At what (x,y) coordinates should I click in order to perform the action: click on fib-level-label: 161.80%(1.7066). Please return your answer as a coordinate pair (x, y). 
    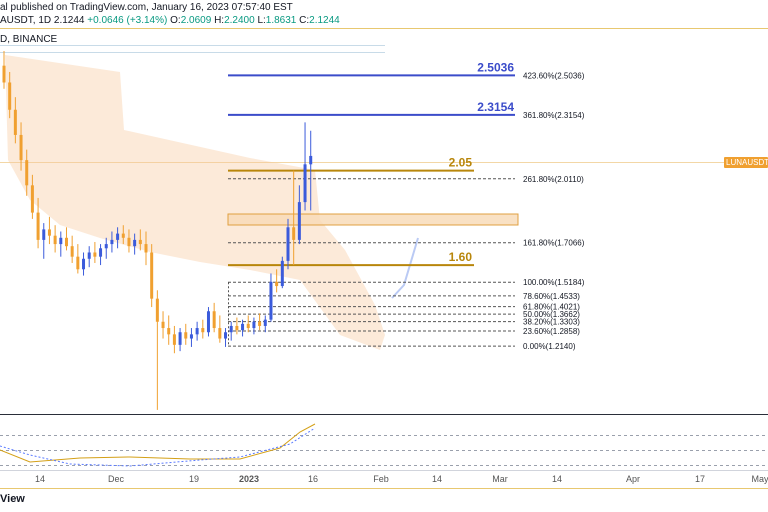
    Looking at the image, I should click on (554, 243).